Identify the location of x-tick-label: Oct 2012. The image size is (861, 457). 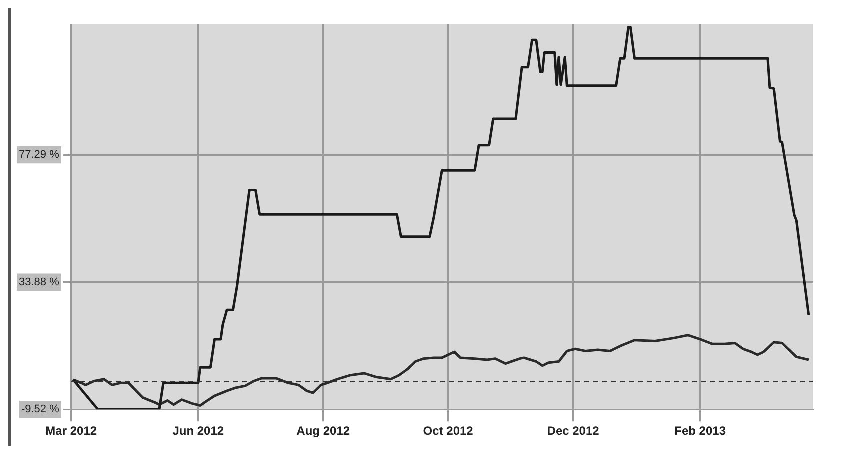
(448, 431).